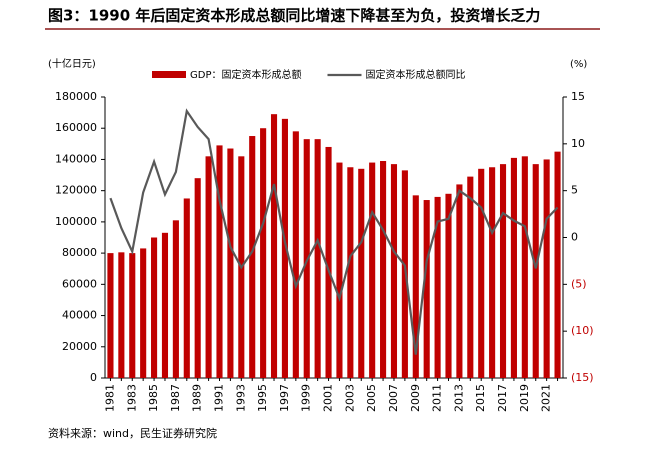 Image resolution: width=645 pixels, height=465 pixels. What do you see at coordinates (480, 398) in the screenshot?
I see `x-tick-label: 2015` at bounding box center [480, 398].